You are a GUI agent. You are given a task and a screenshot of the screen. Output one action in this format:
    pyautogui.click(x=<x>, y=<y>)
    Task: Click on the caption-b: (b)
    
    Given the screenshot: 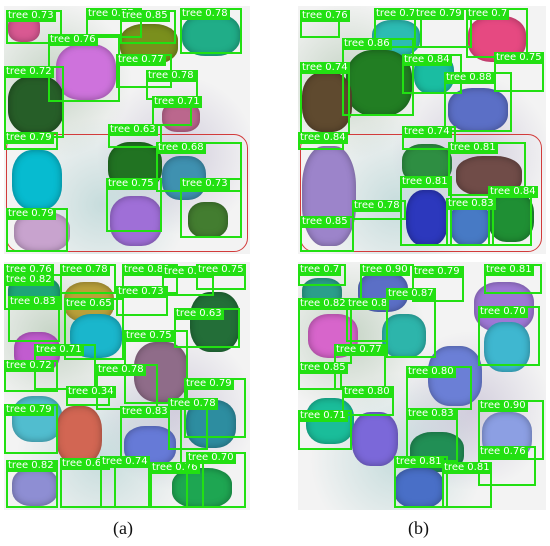 What is the action you would take?
    pyautogui.click(x=418, y=528)
    